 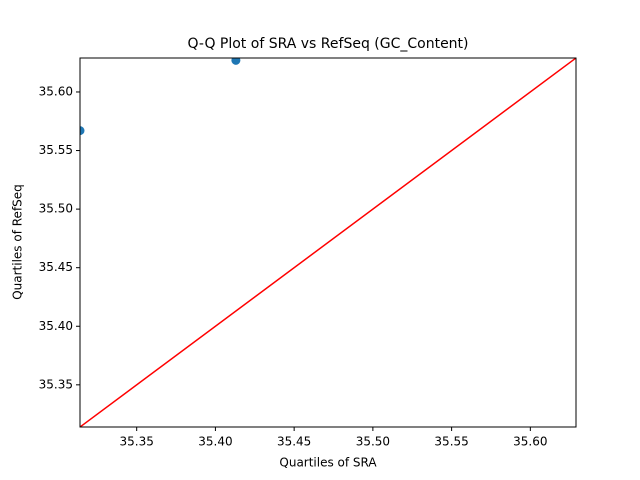 I want to click on y-axis-label: Quartiles of RefSeq, so click(x=18, y=242).